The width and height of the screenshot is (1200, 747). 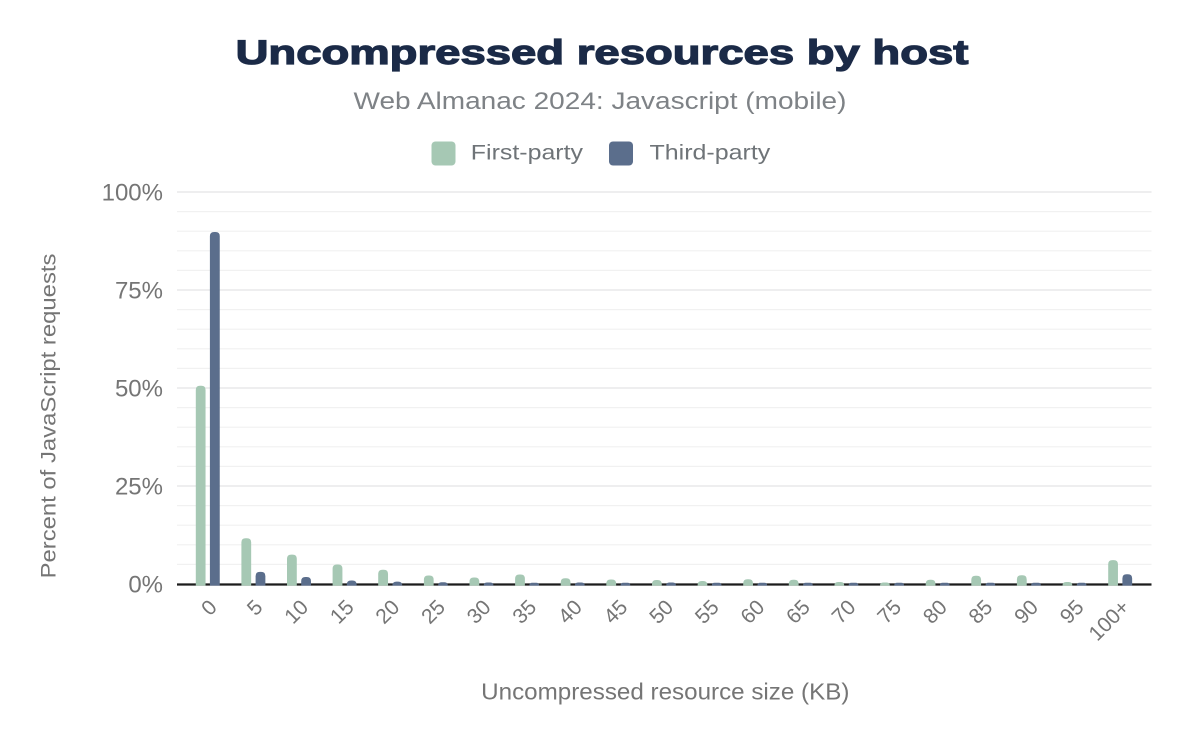 I want to click on svg-text: 75%, so click(x=139, y=291).